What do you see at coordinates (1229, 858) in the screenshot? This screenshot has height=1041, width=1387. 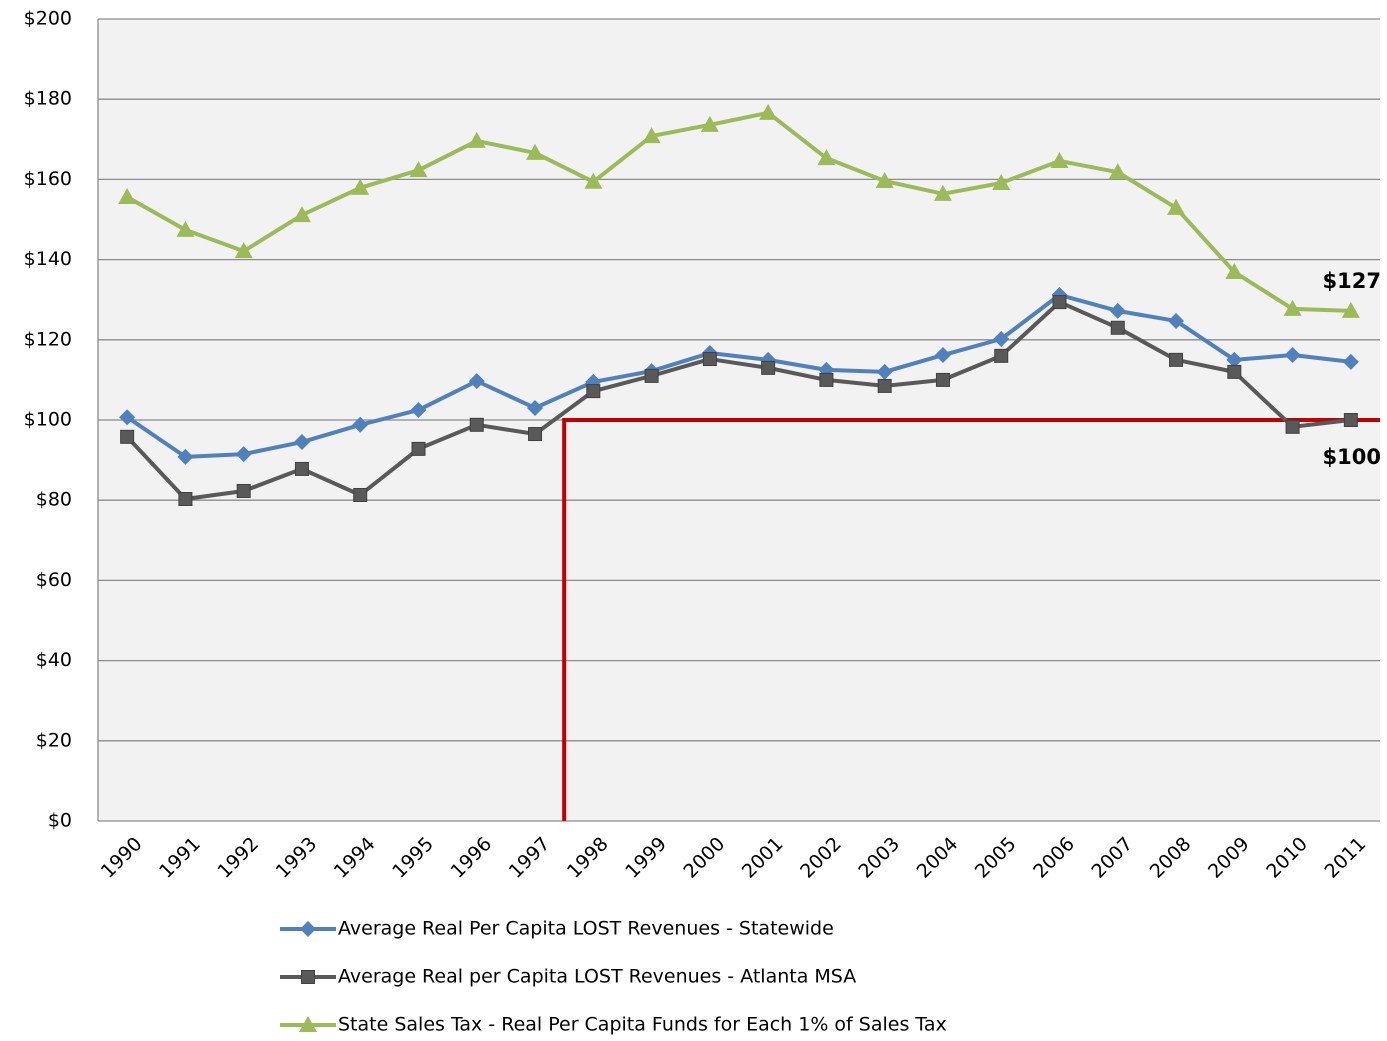 I see `x-tick-label: 2009` at bounding box center [1229, 858].